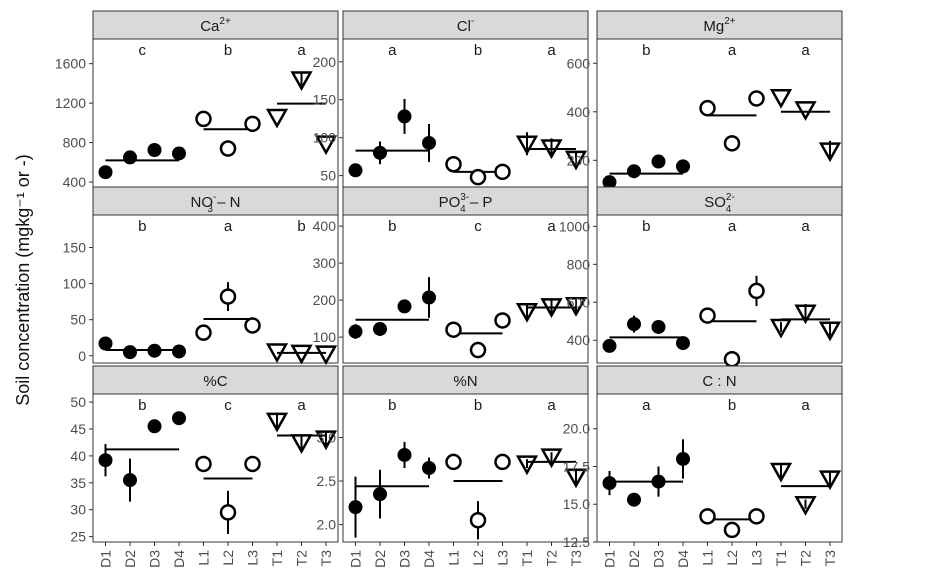 Image resolution: width=937 pixels, height=570 pixels. Describe the element at coordinates (576, 558) in the screenshot. I see `x-tick-label: T3` at that location.